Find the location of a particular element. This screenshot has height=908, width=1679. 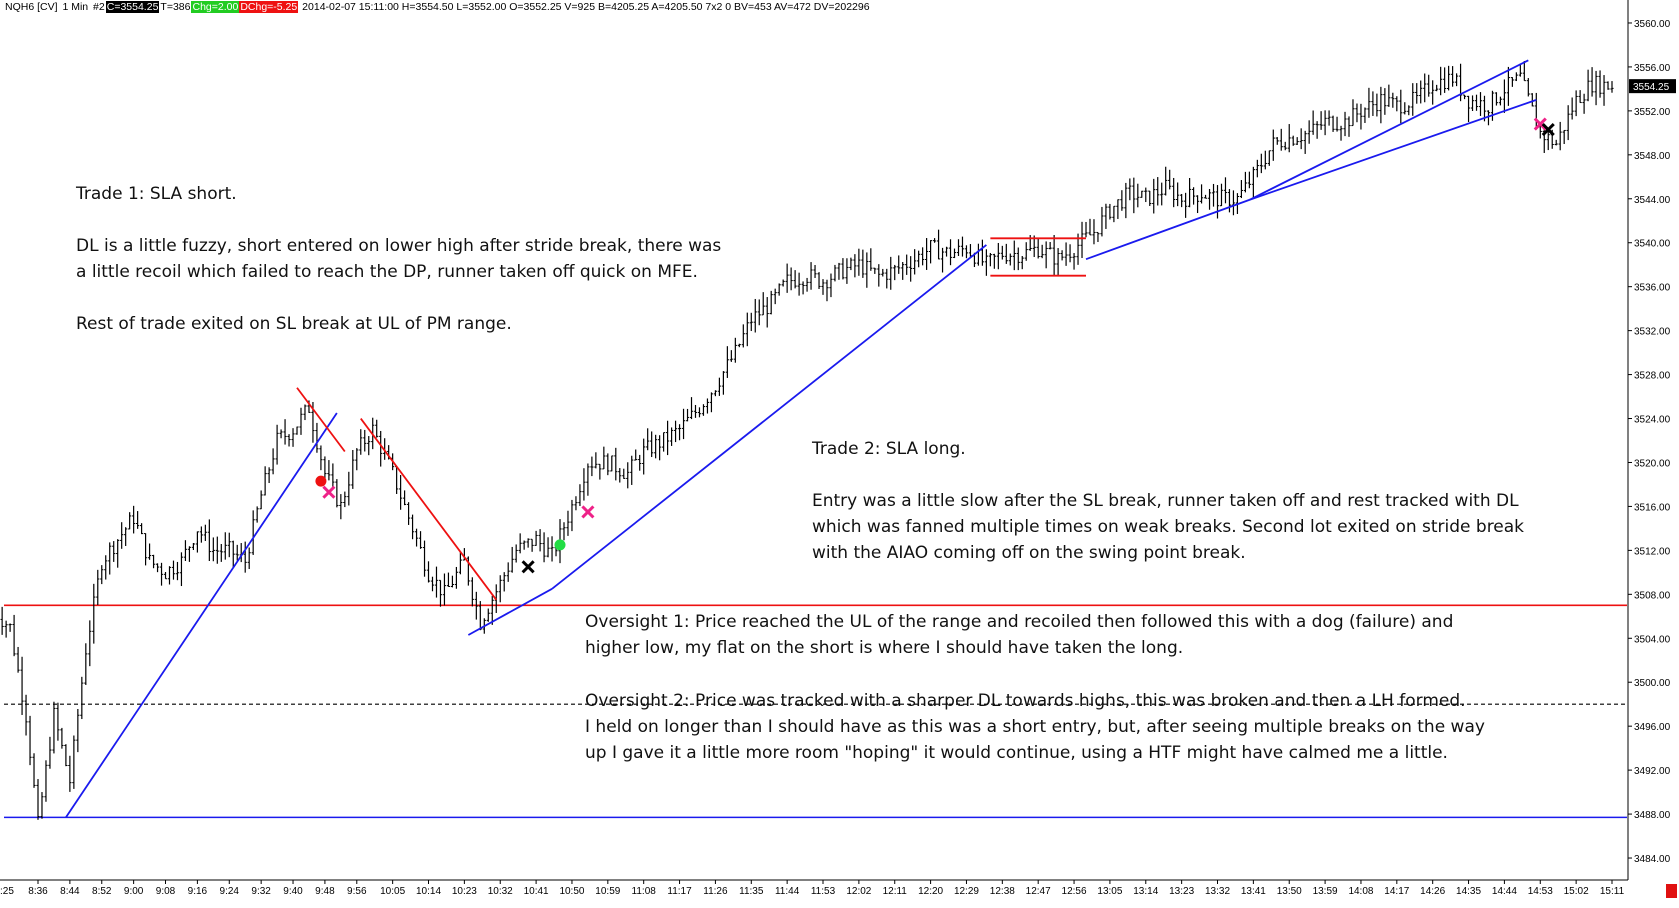

price-tick-label: 3488.00 is located at coordinates (1652, 815).